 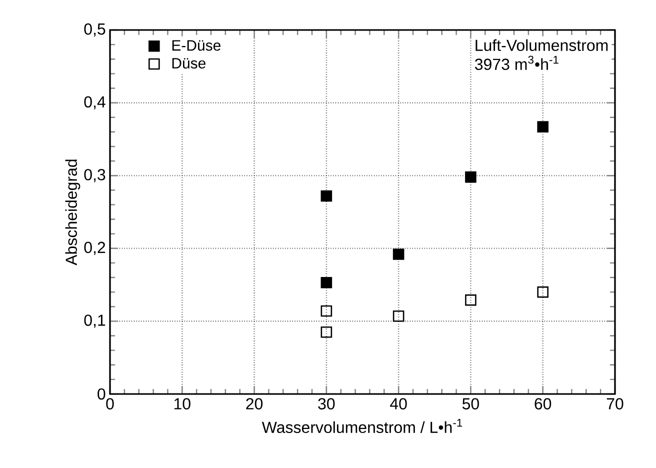 I want to click on x-tick-label: 20, so click(x=254, y=404).